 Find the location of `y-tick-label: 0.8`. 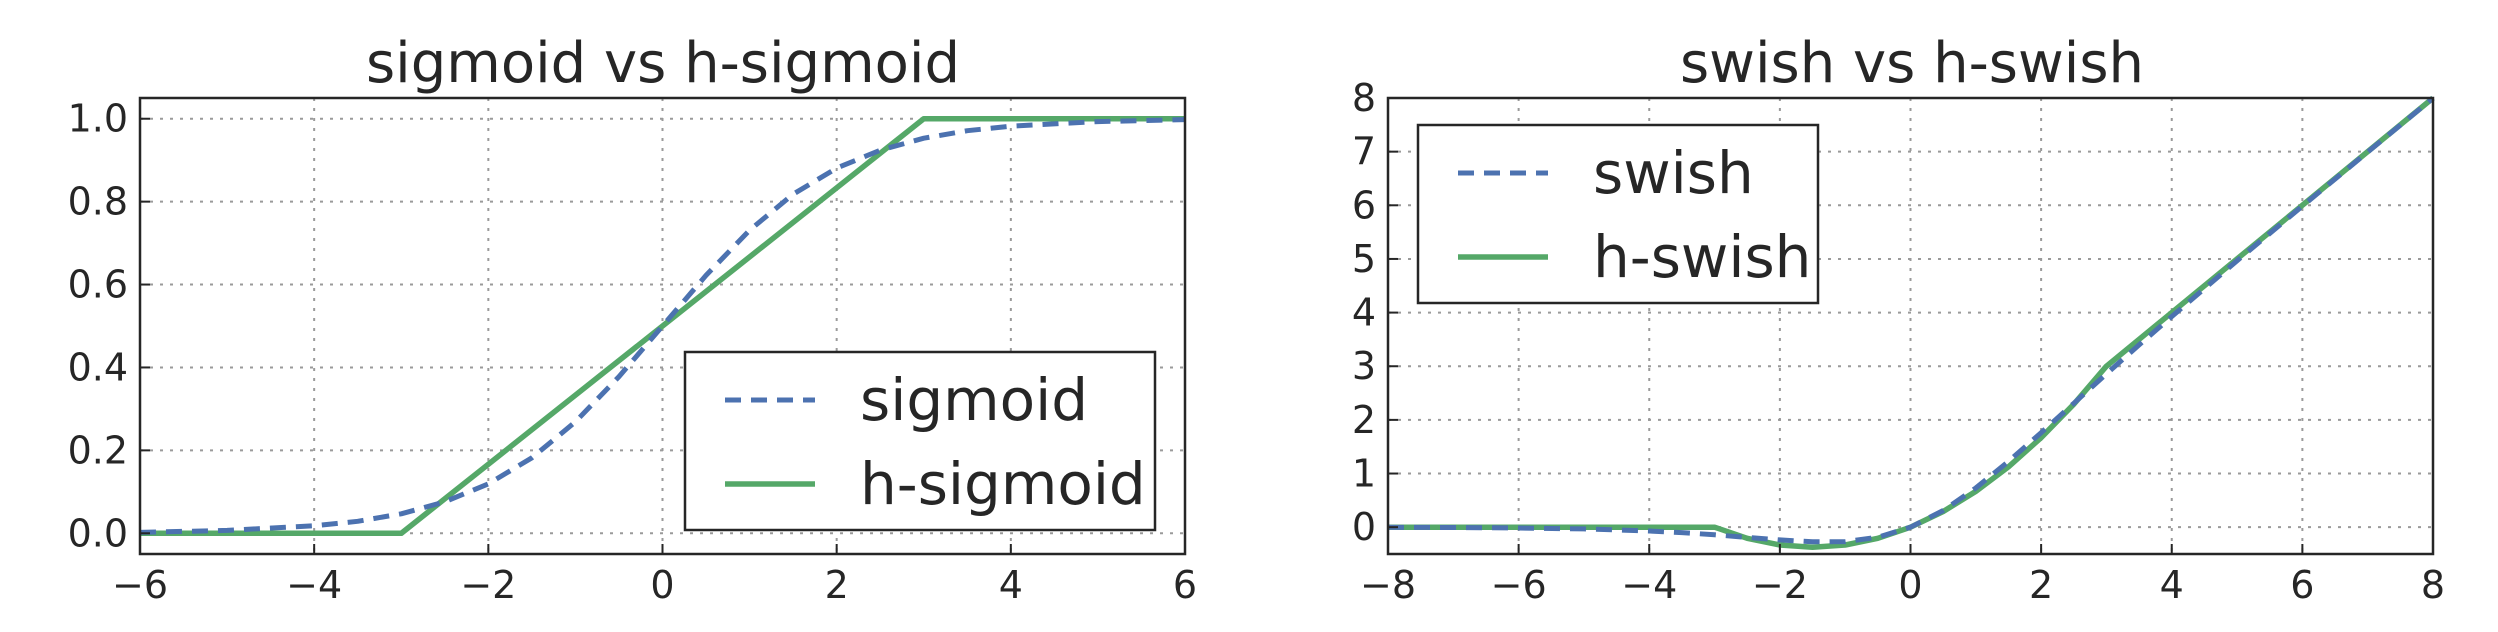

y-tick-label: 0.8 is located at coordinates (98, 202).